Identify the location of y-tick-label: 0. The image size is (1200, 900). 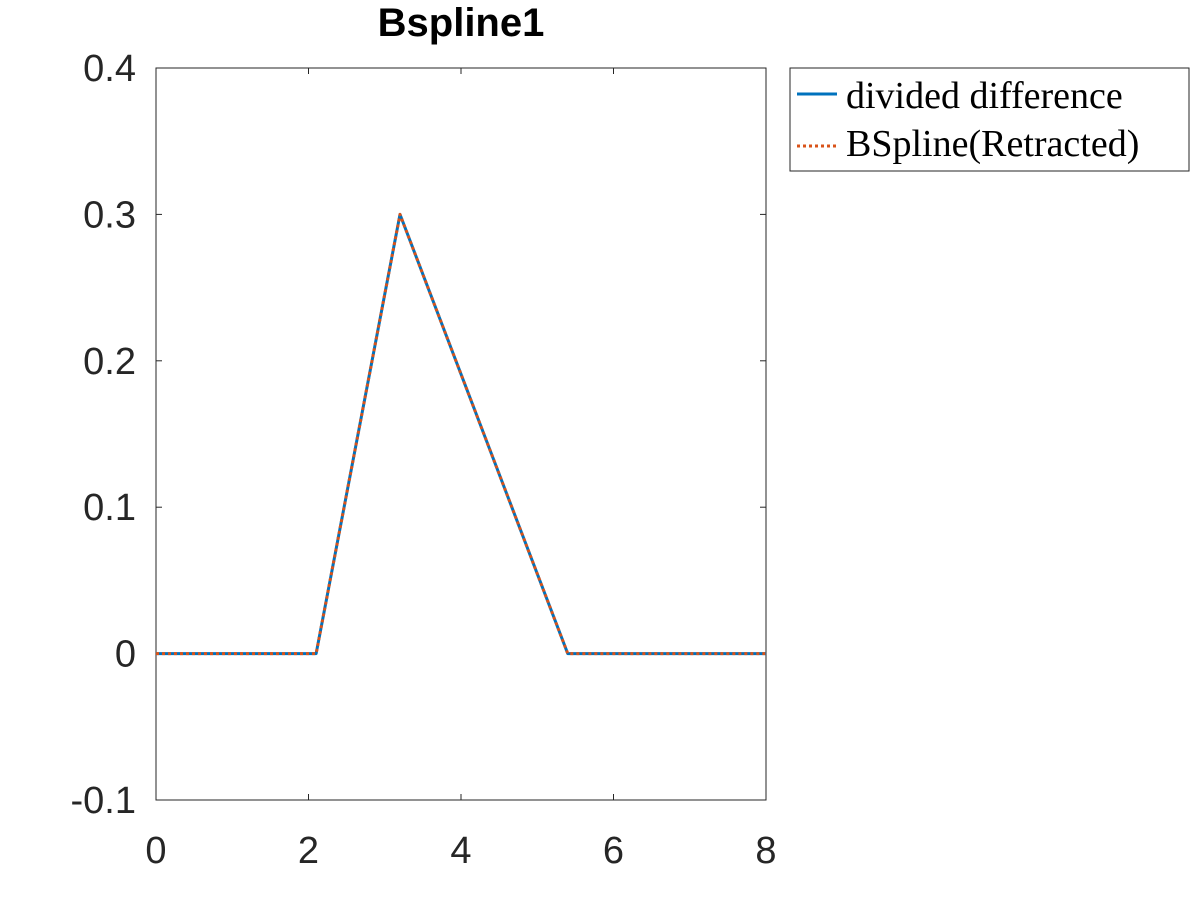
(125, 655).